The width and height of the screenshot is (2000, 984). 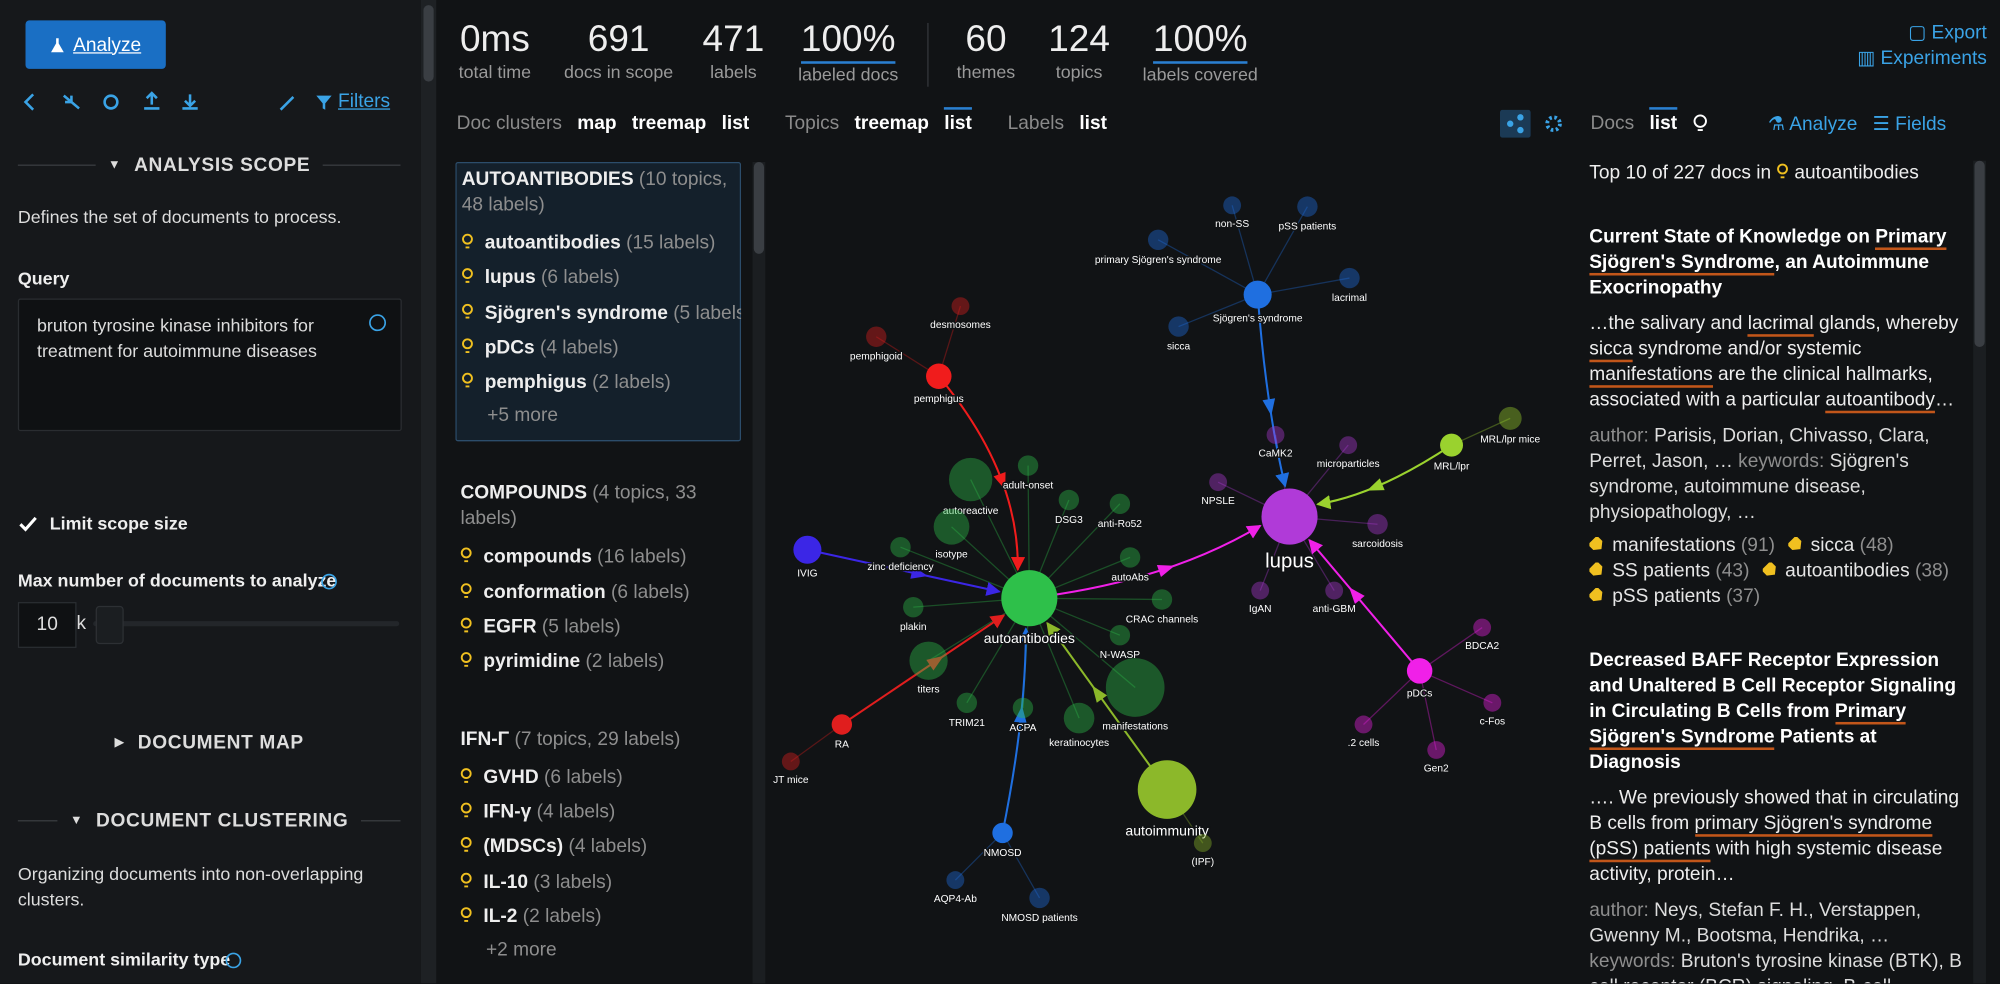 What do you see at coordinates (1029, 608) in the screenshot?
I see `graph-node: autoantibodies` at bounding box center [1029, 608].